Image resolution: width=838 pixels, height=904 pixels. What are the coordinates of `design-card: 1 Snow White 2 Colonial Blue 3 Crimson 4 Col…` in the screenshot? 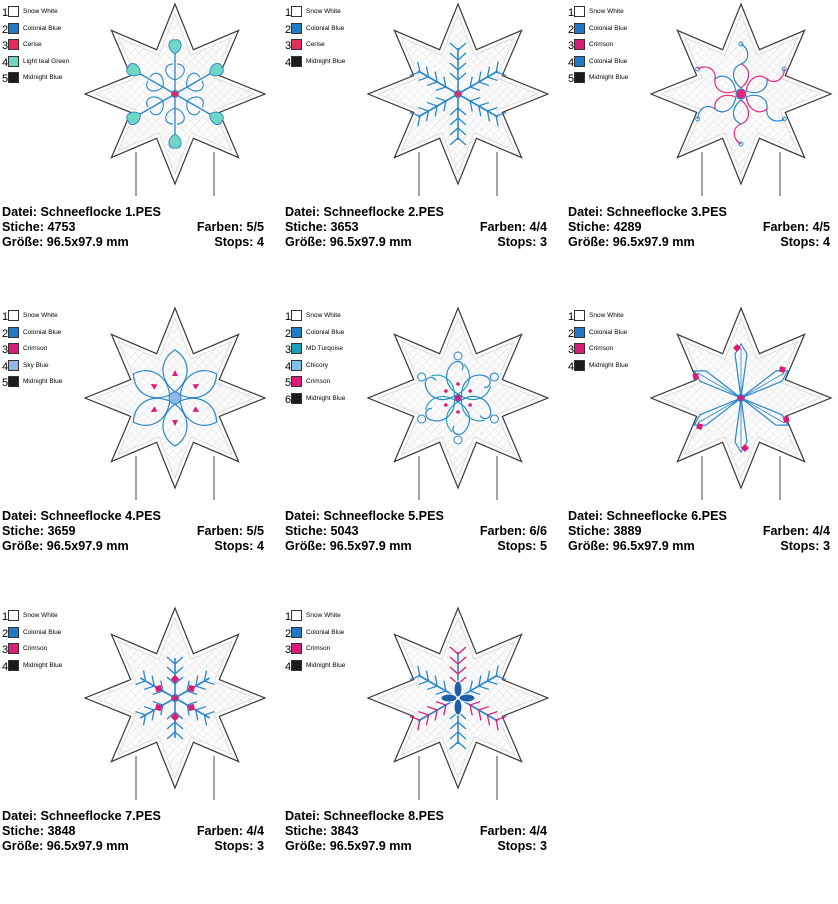 It's located at (700, 150).